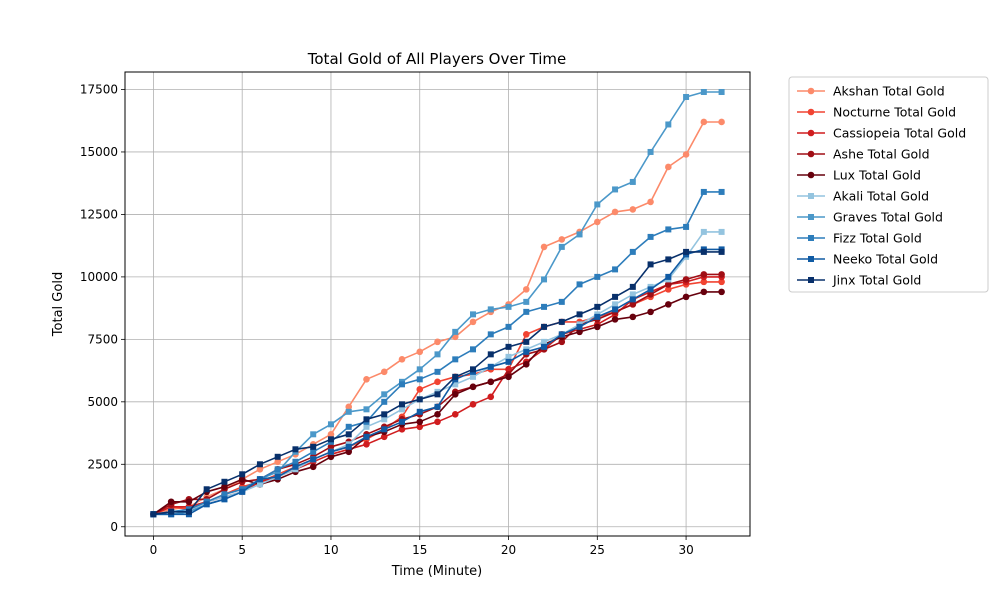 The height and width of the screenshot is (600, 1000). What do you see at coordinates (102, 339) in the screenshot?
I see `y-tick-label: 7500` at bounding box center [102, 339].